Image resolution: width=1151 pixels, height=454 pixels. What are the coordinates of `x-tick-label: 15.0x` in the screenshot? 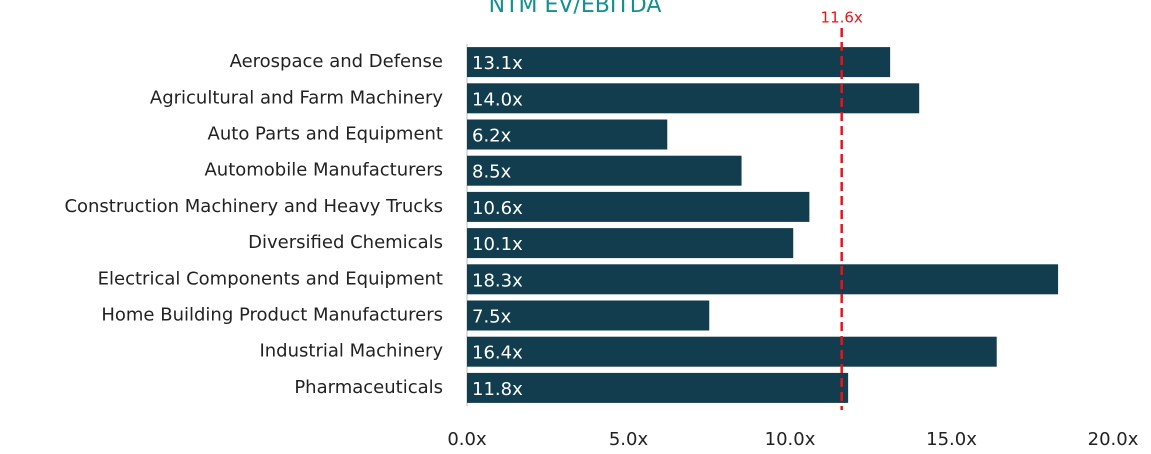 It's located at (951, 439).